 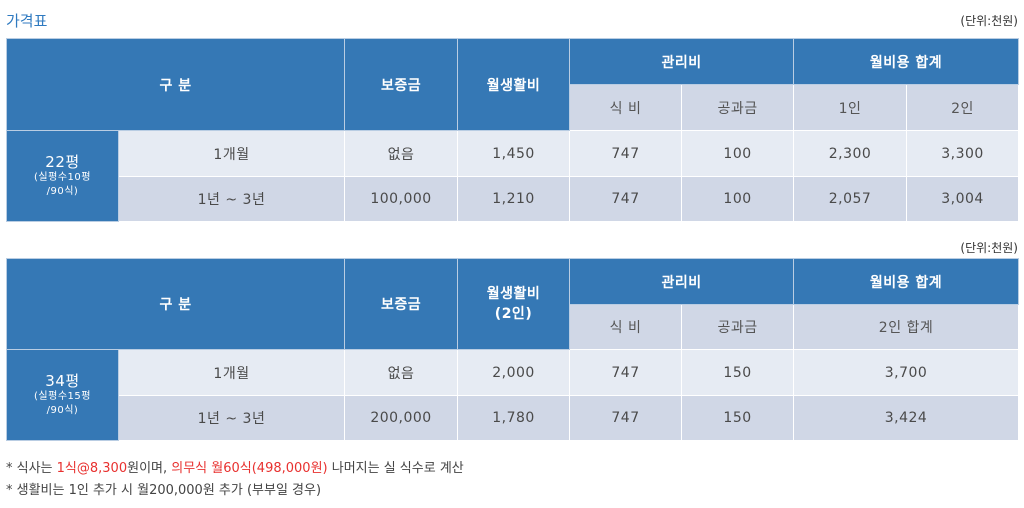 I want to click on size-sub-1: (실평수10평, so click(x=62, y=177).